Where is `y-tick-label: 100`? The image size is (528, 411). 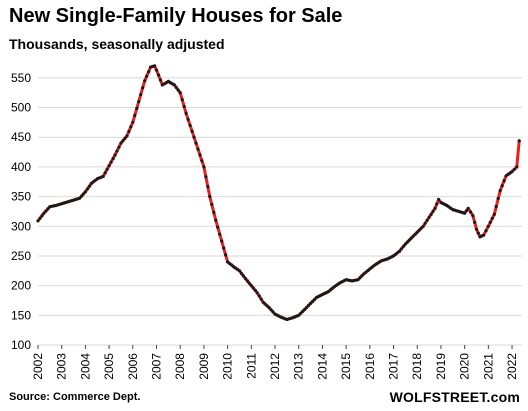
y-tick-label: 100 is located at coordinates (21, 345).